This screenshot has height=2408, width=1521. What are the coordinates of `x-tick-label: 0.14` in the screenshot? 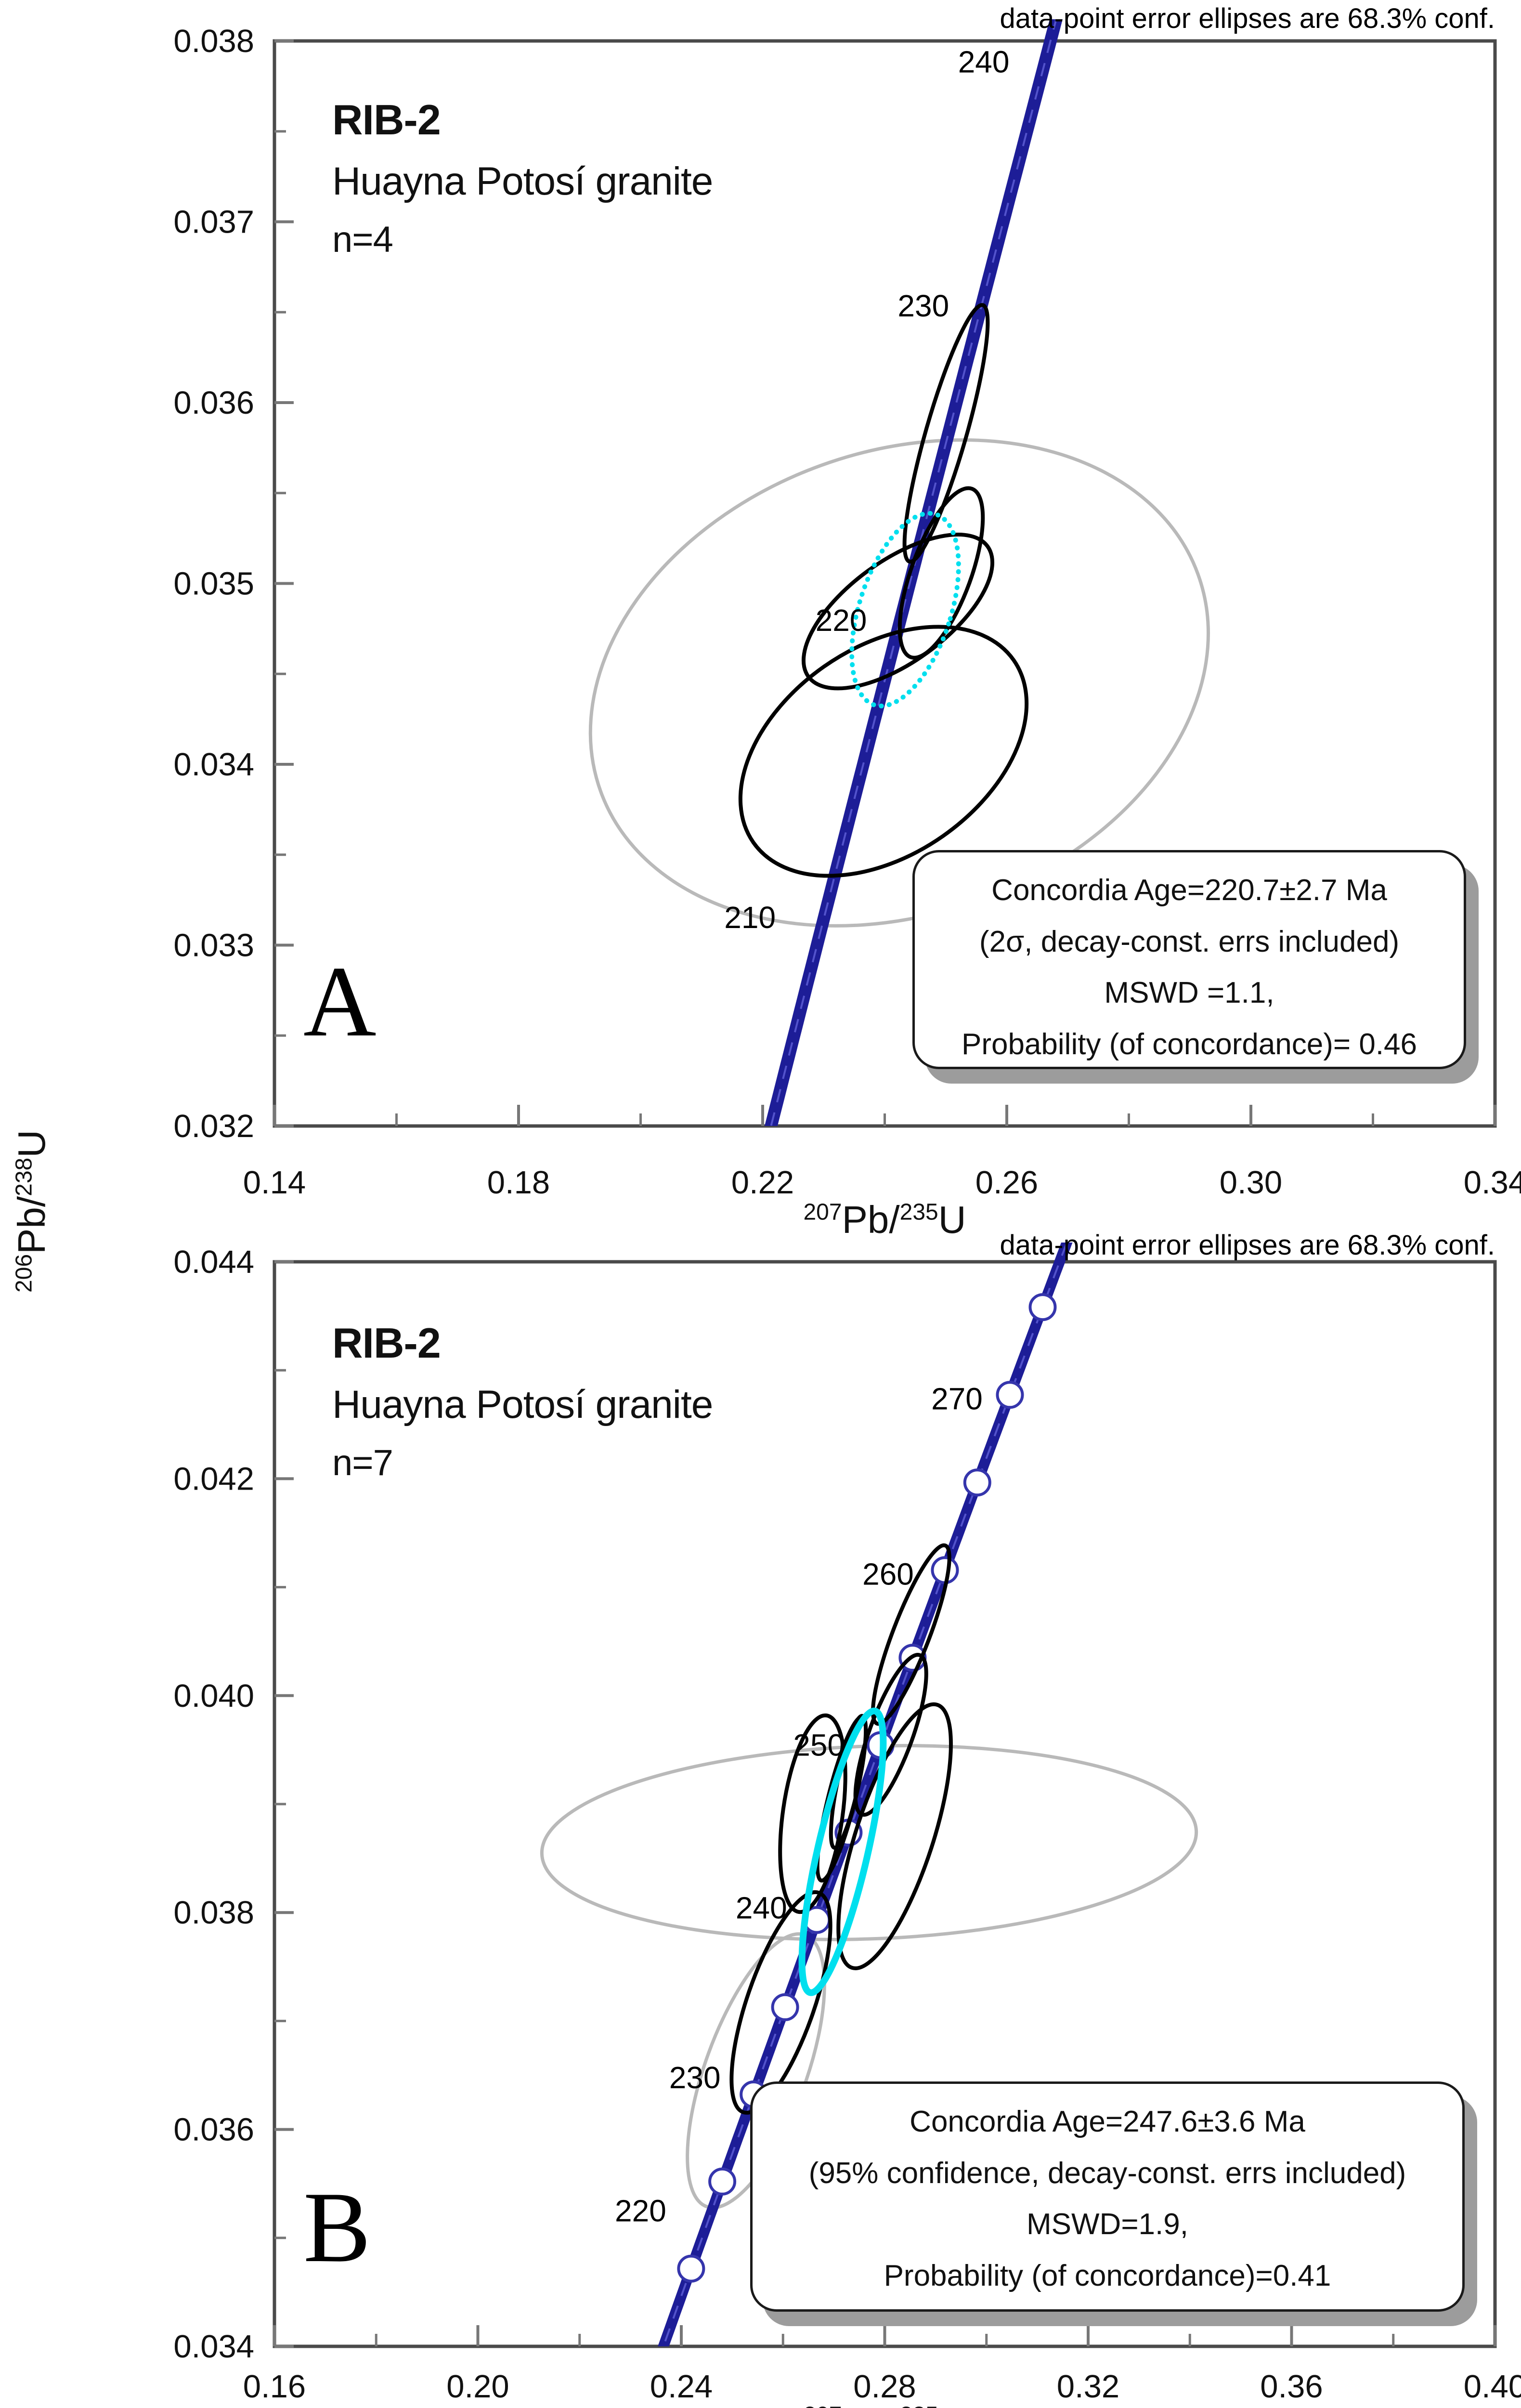 It's located at (274, 1183).